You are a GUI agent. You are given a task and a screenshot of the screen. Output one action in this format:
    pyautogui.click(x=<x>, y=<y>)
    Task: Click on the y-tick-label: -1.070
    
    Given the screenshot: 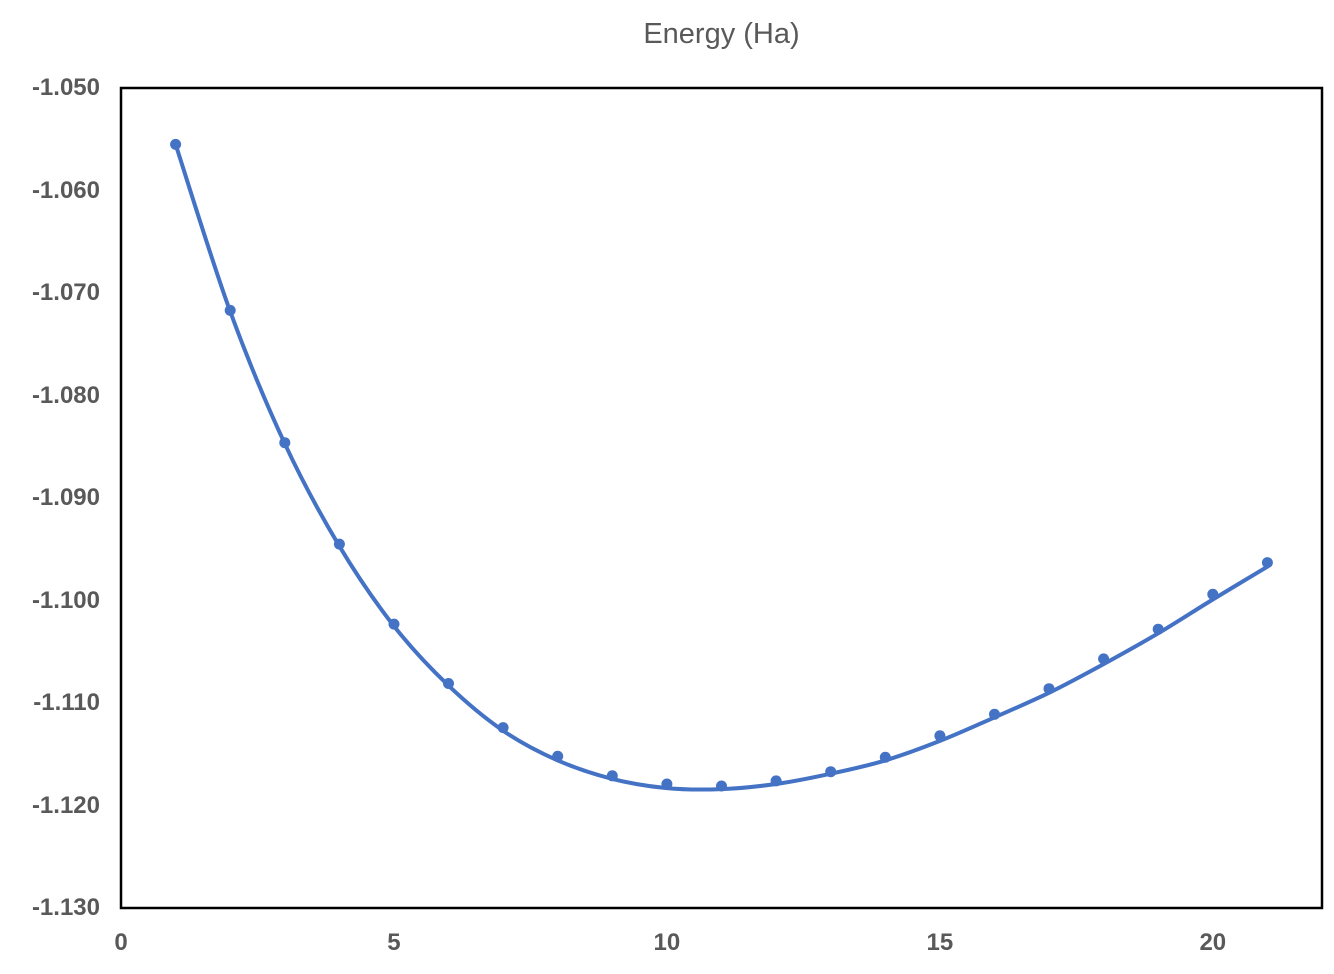 What is the action you would take?
    pyautogui.click(x=65, y=292)
    